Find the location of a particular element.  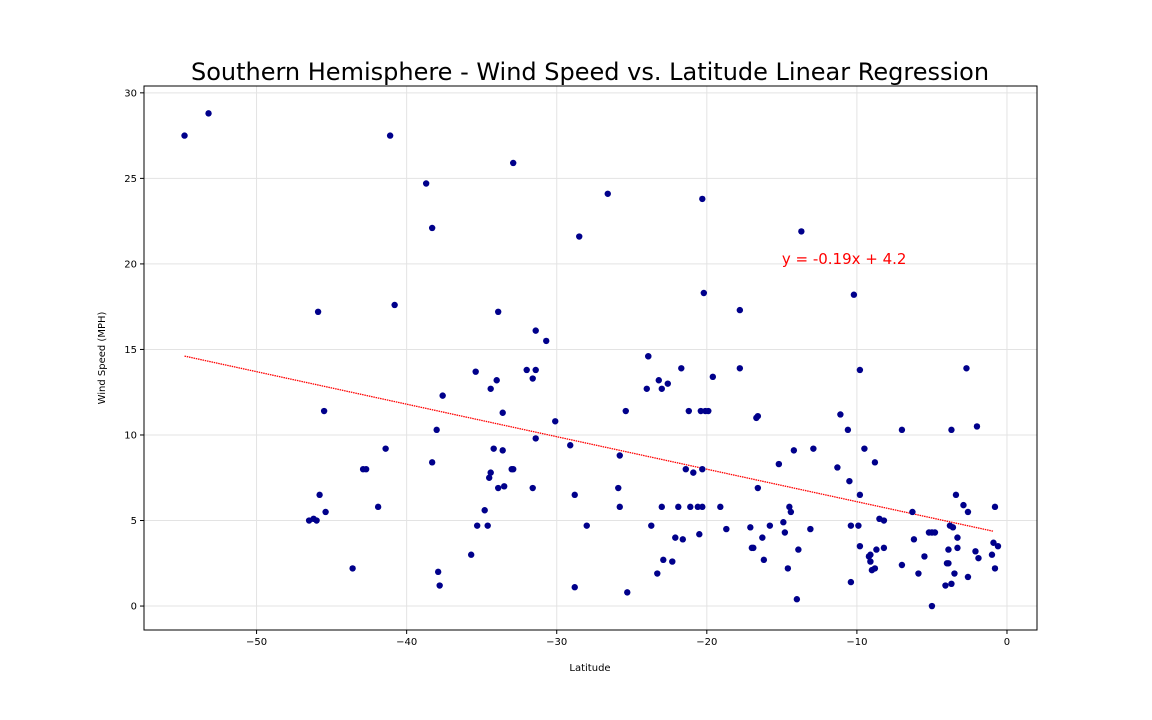

x-tick-label: −20 is located at coordinates (706, 642).